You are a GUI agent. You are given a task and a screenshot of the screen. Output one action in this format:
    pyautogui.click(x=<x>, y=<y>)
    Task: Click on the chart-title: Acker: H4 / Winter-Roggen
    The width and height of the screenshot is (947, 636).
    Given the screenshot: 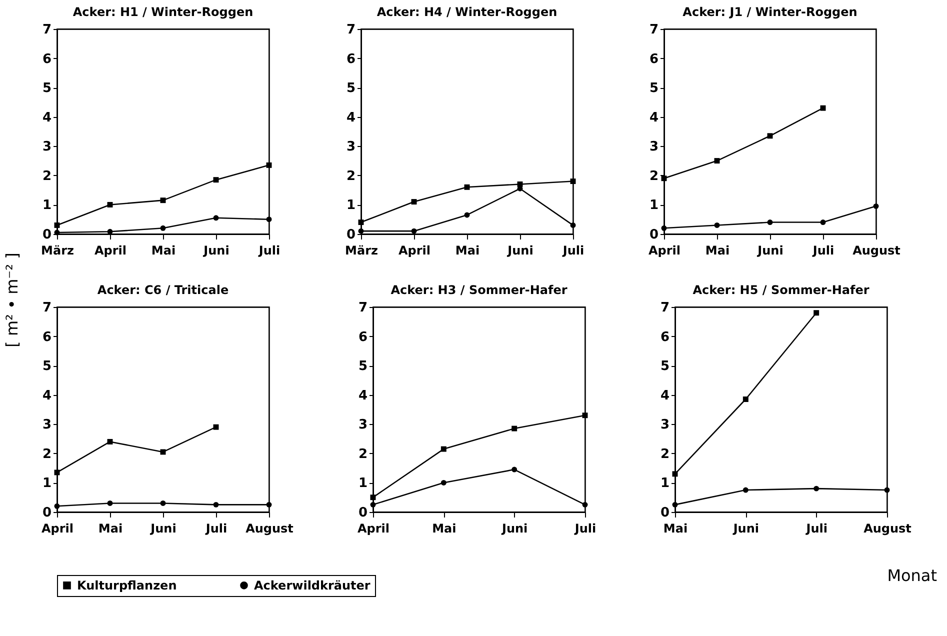 What is the action you would take?
    pyautogui.click(x=467, y=12)
    